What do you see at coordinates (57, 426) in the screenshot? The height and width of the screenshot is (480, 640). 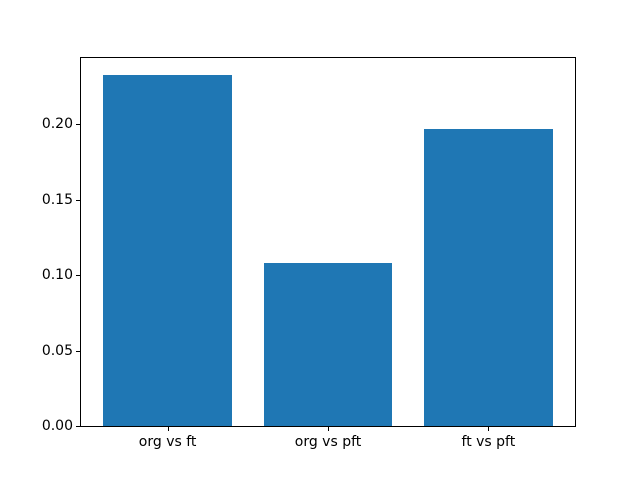 I see `y-tick-label: 0.00` at bounding box center [57, 426].